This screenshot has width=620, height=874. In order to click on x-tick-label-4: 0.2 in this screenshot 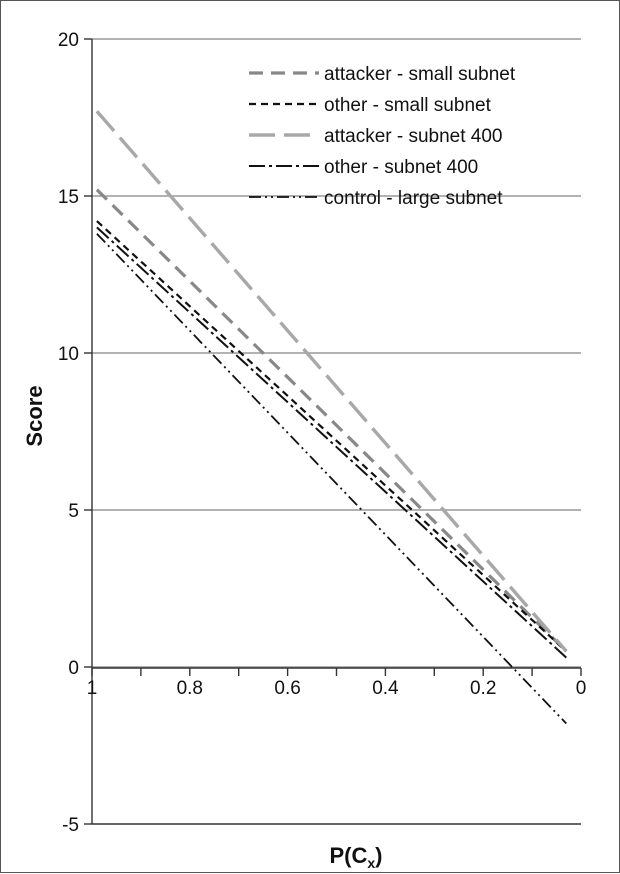, I will do `click(483, 688)`.